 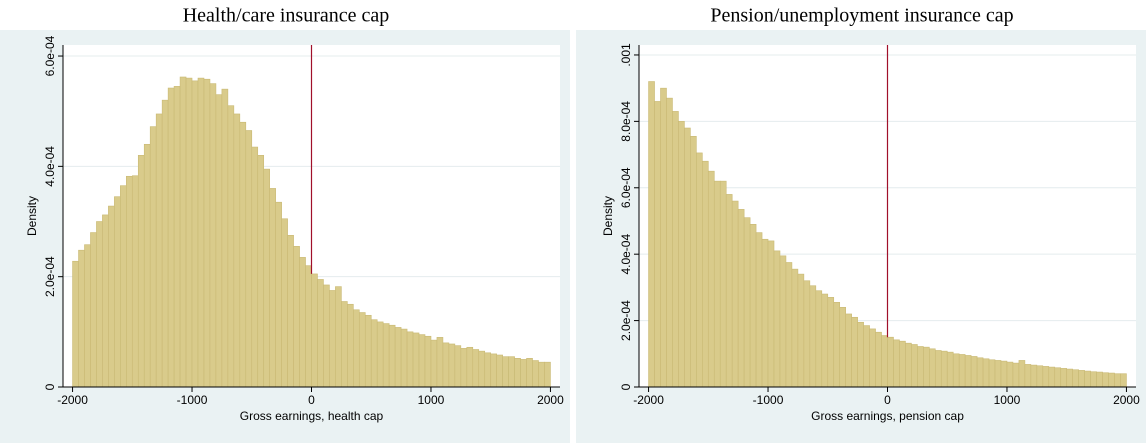 I want to click on x-tick-label: -1000, so click(x=768, y=400).